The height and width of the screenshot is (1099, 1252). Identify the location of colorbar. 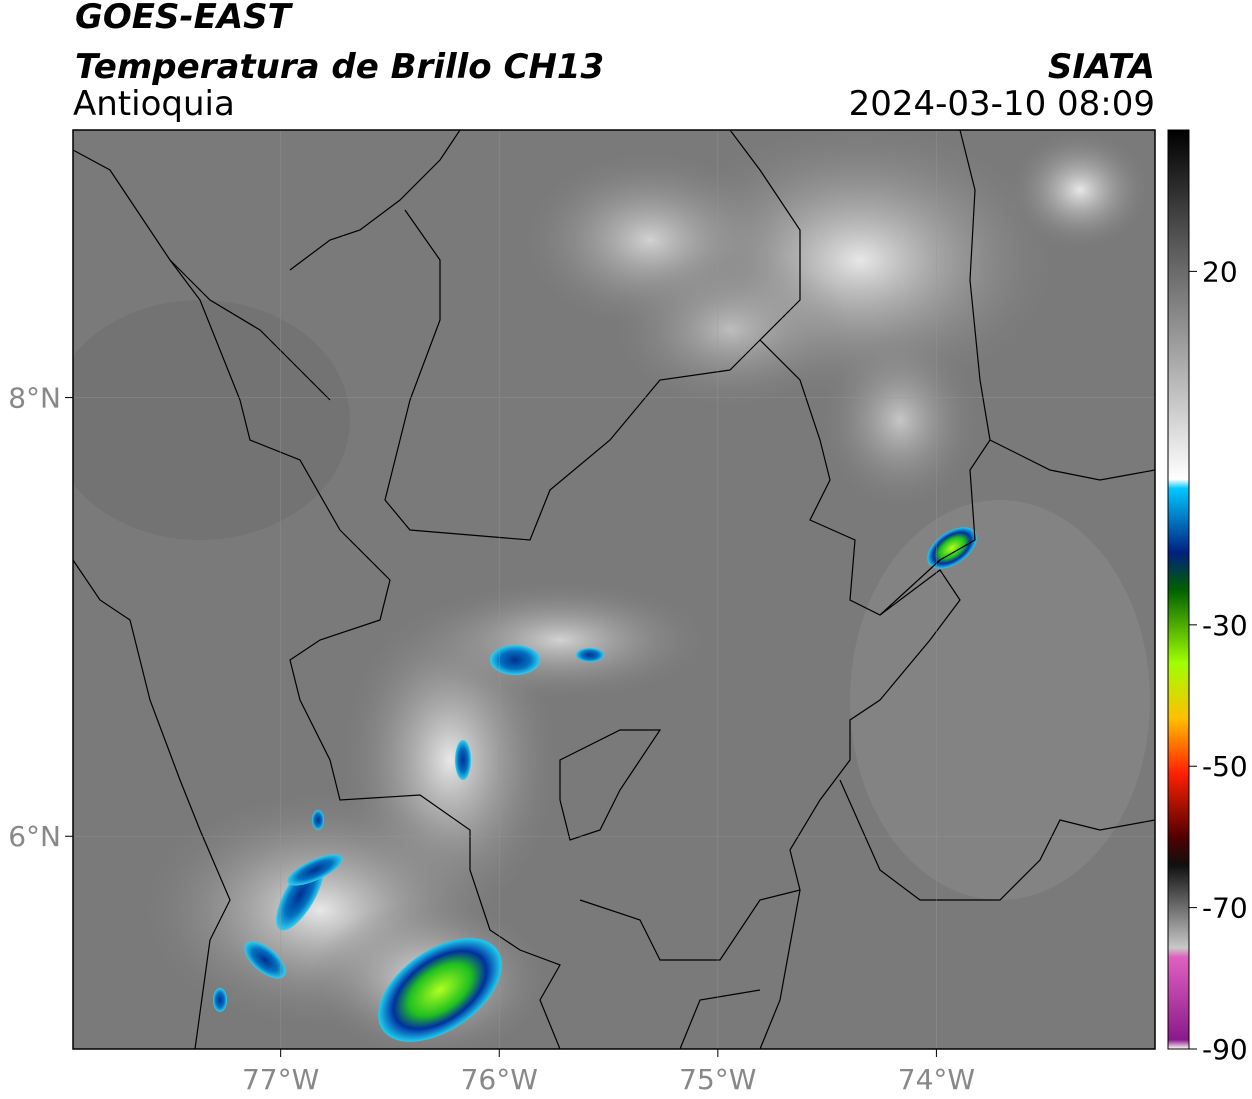
(1178, 589).